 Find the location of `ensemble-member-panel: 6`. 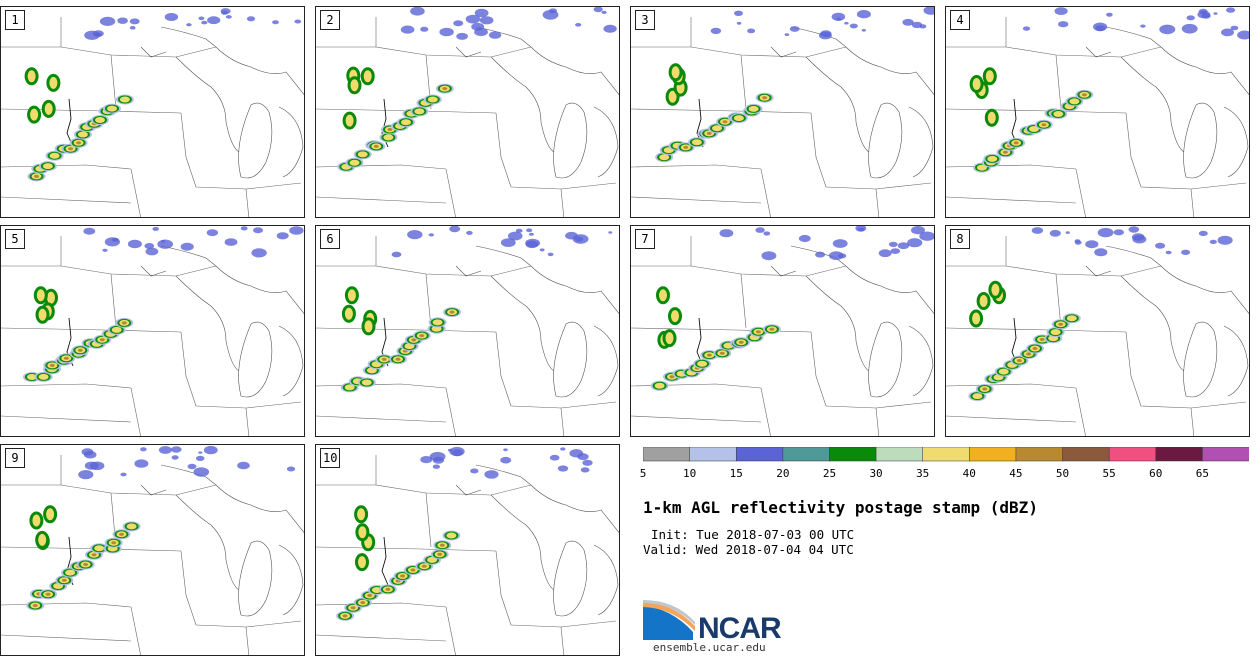

ensemble-member-panel: 6 is located at coordinates (467, 331).